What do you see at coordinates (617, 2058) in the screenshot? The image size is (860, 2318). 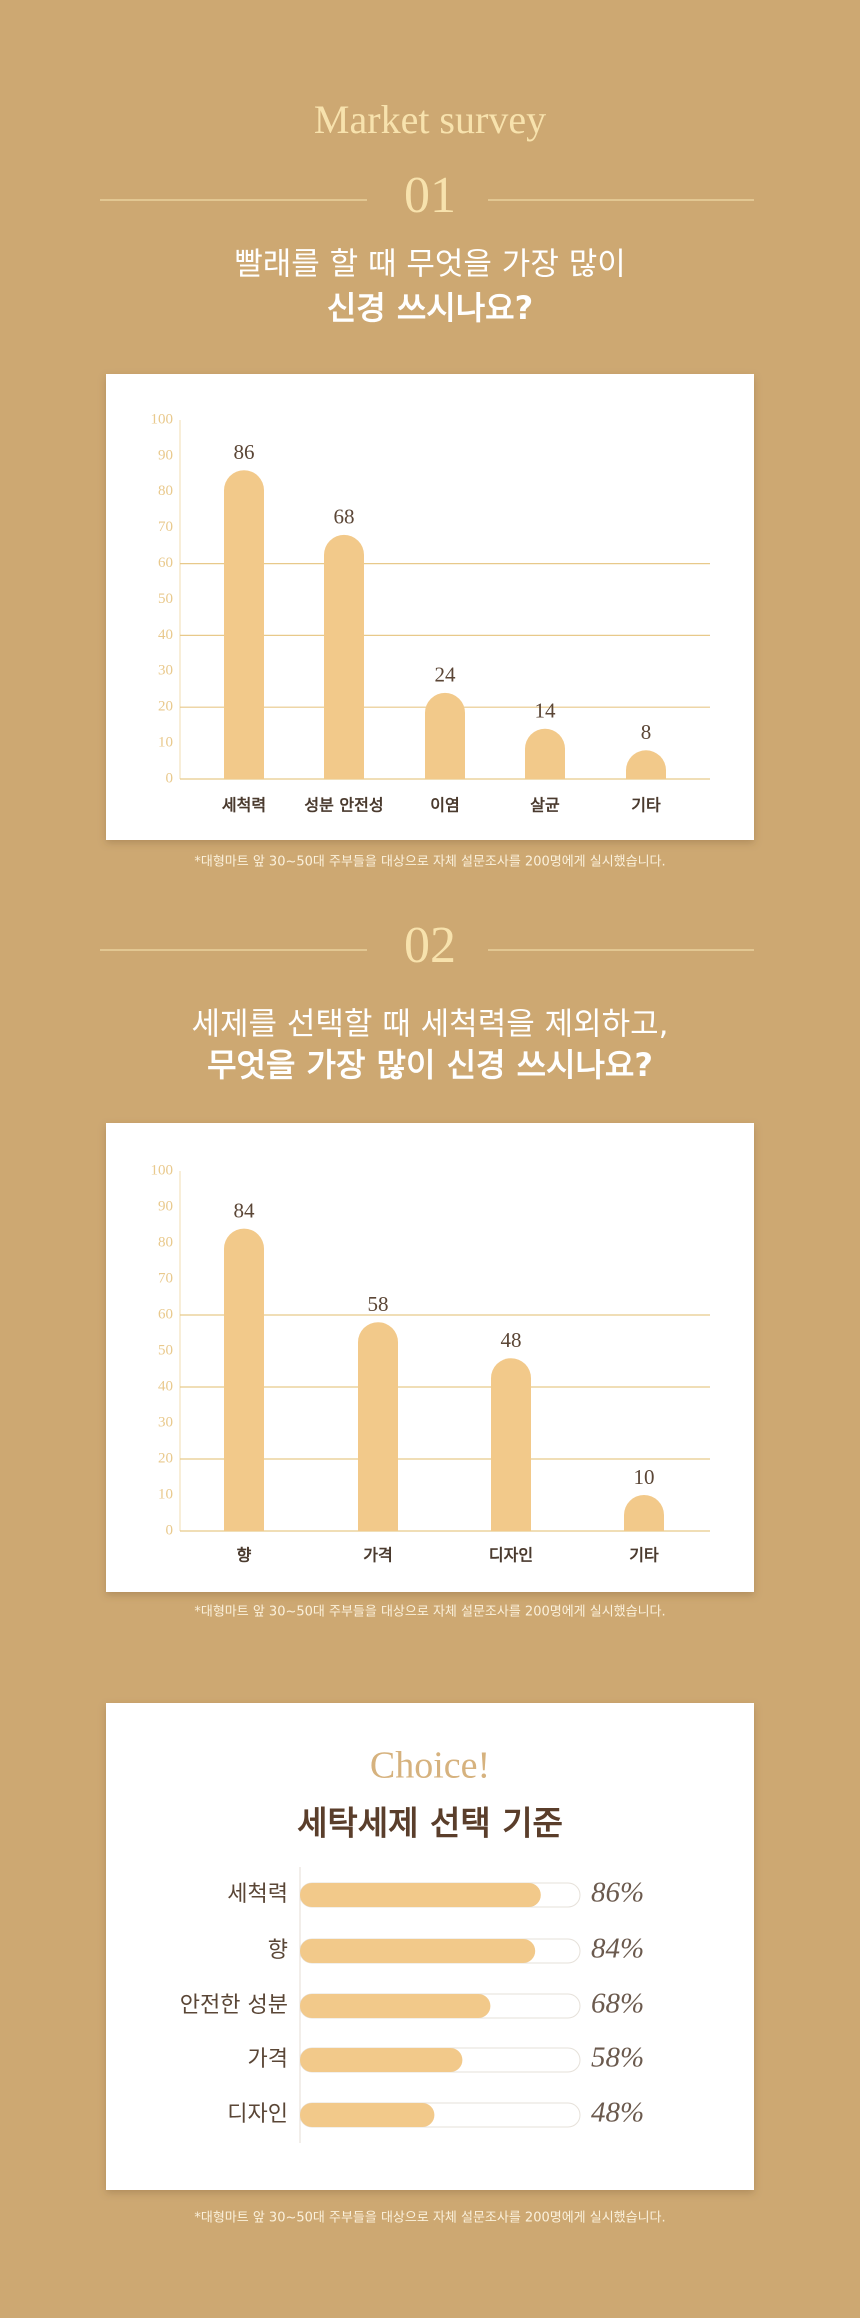 I see `value-label: 58%` at bounding box center [617, 2058].